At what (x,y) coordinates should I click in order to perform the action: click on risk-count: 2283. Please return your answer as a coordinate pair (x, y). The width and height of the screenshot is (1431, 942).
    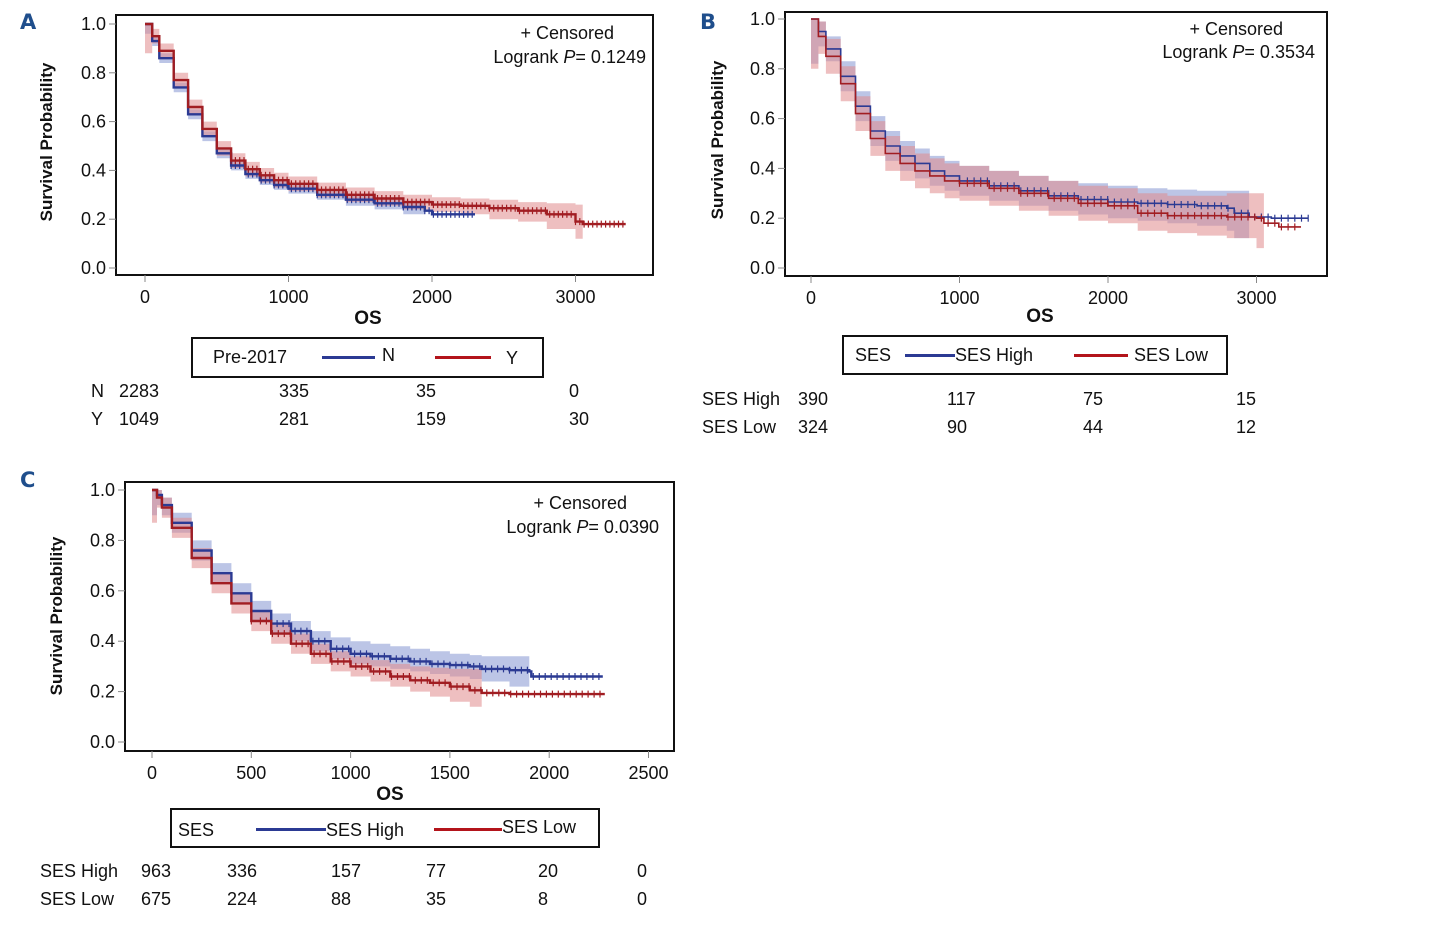
    Looking at the image, I should click on (139, 391).